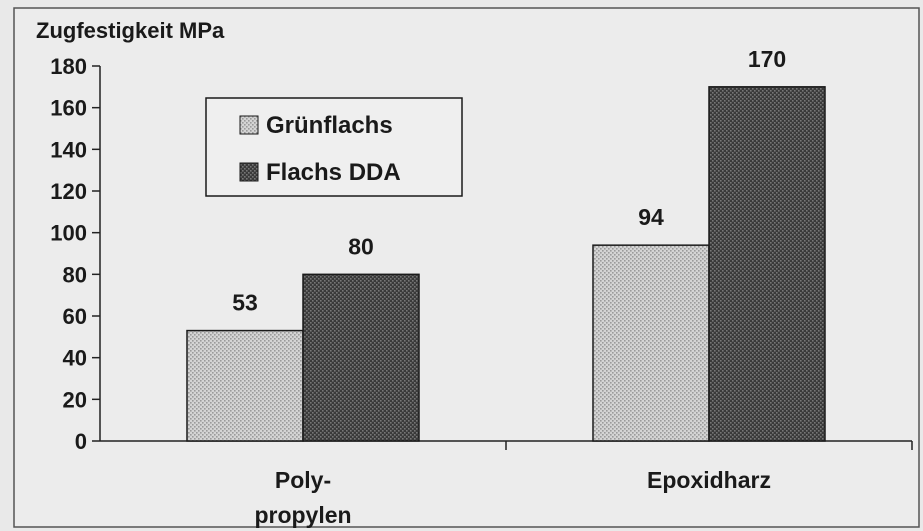 The image size is (923, 531). Describe the element at coordinates (68, 149) in the screenshot. I see `y-tick-label: 140` at that location.